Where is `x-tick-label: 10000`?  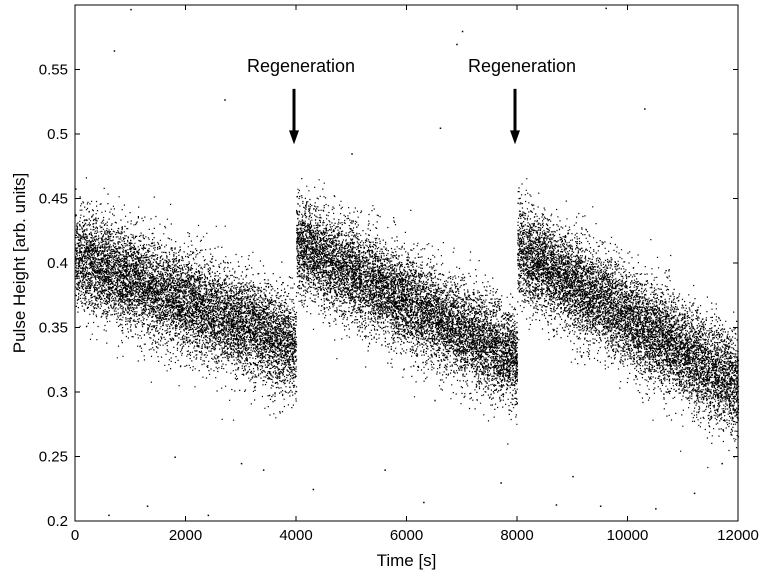 x-tick-label: 10000 is located at coordinates (628, 535).